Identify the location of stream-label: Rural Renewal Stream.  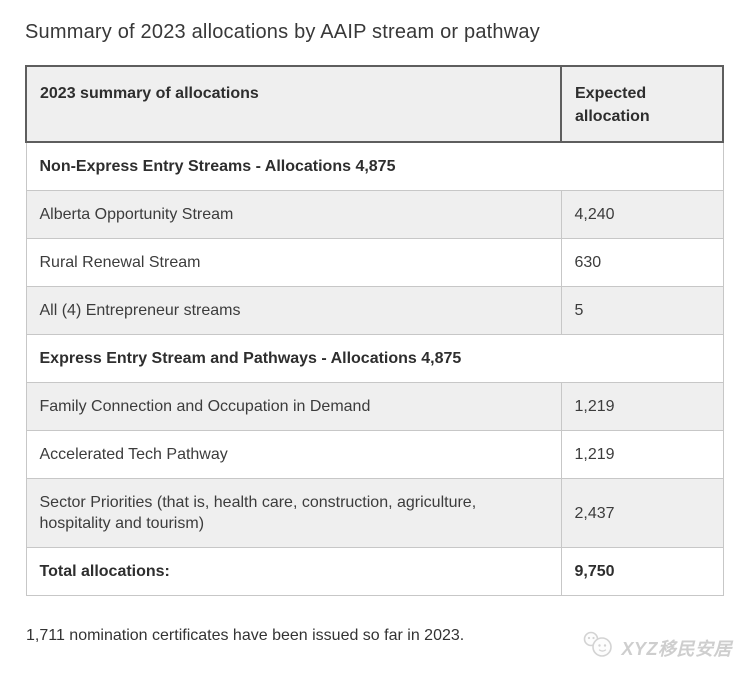
(293, 262).